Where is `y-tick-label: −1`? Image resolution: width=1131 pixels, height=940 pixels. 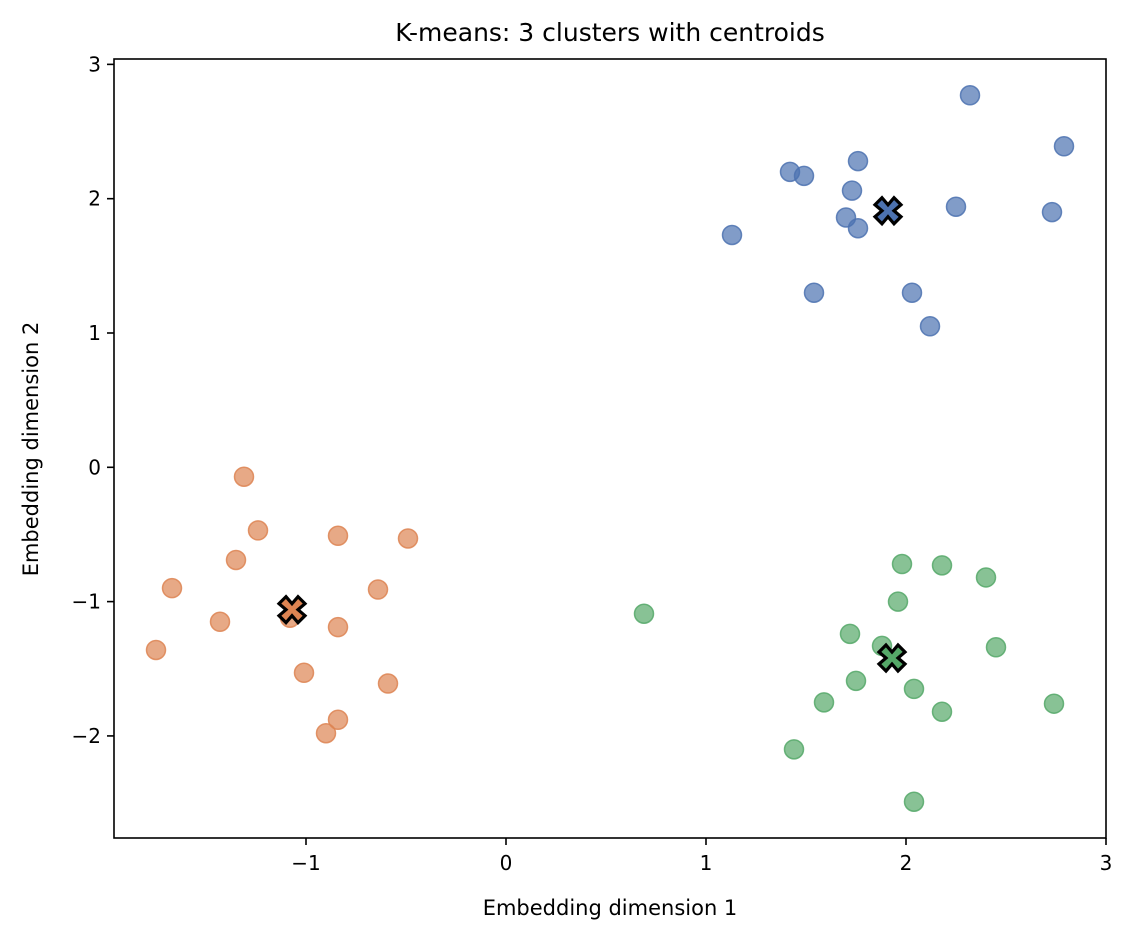
y-tick-label: −1 is located at coordinates (86, 602).